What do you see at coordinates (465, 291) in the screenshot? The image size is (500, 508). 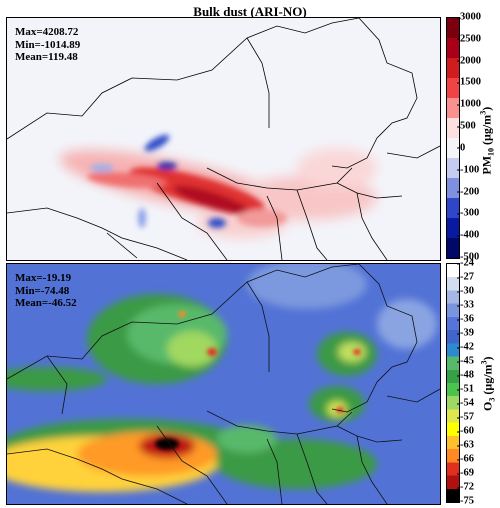 I see `colorbar-tick: -30` at bounding box center [465, 291].